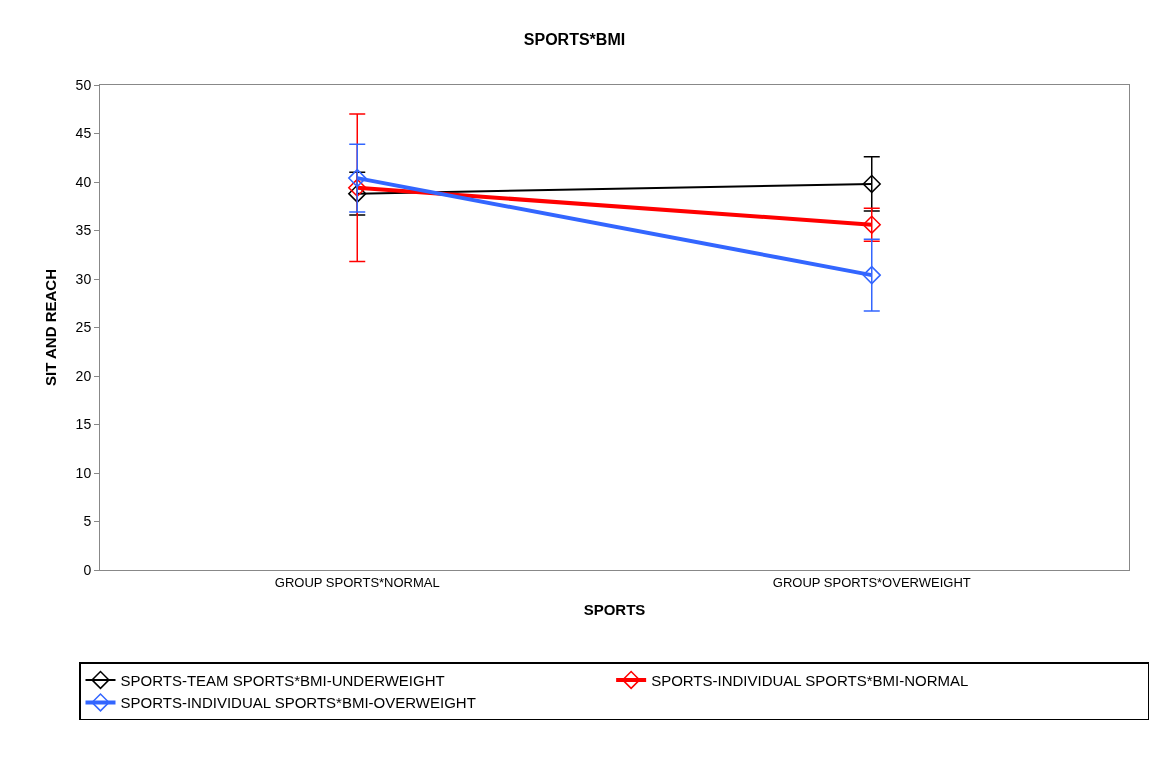 This screenshot has height=760, width=1149. Describe the element at coordinates (87, 521) in the screenshot. I see `y-tick-label: 5` at that location.